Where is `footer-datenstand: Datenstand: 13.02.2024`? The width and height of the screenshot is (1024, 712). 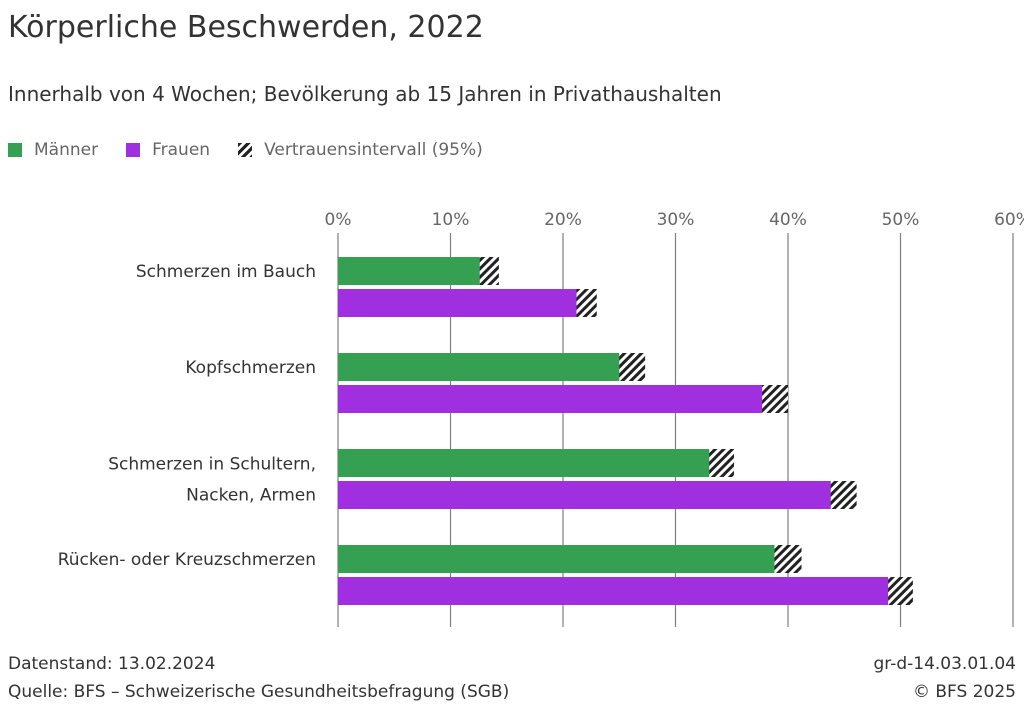
footer-datenstand: Datenstand: 13.02.2024 is located at coordinates (112, 664).